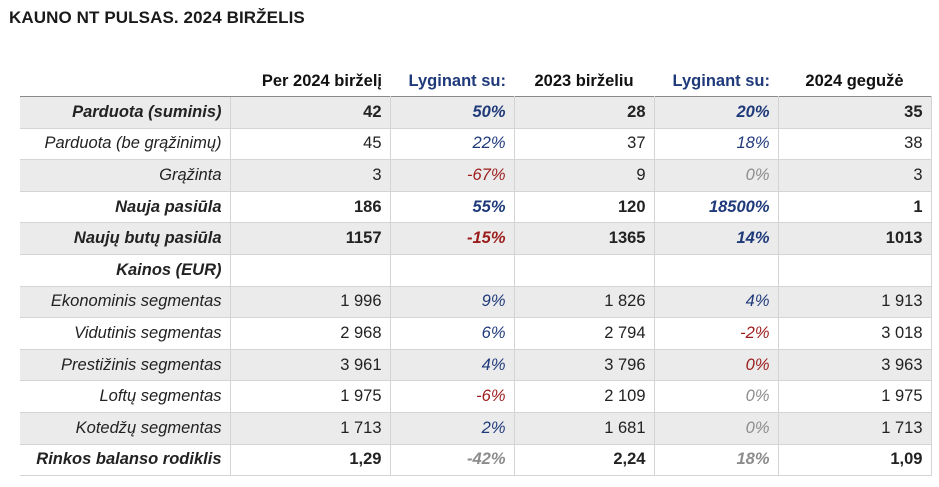 The height and width of the screenshot is (487, 939). I want to click on value-prev-month: 1 713, so click(854, 428).